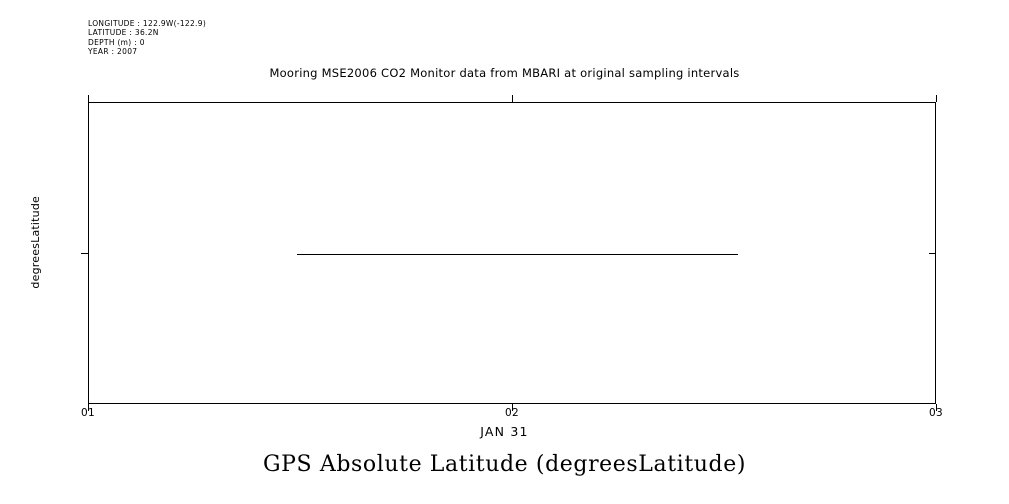  I want to click on x-axis-tick-label: 03, so click(936, 413).